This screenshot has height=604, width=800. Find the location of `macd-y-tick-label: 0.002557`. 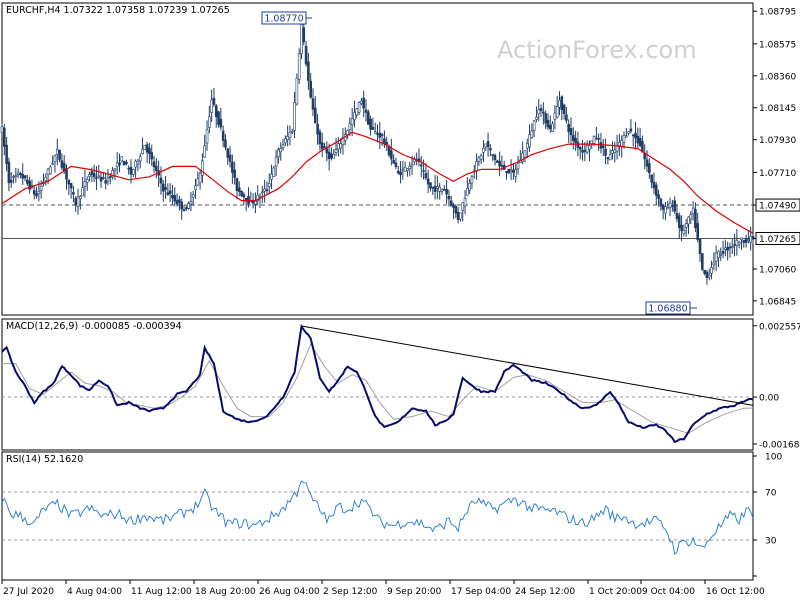

macd-y-tick-label: 0.002557 is located at coordinates (779, 327).